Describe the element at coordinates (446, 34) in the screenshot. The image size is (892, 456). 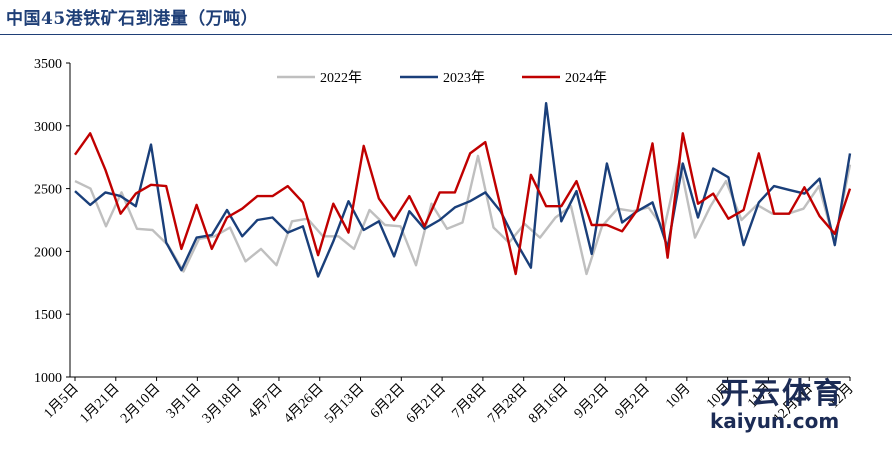
I see `title-rule` at that location.